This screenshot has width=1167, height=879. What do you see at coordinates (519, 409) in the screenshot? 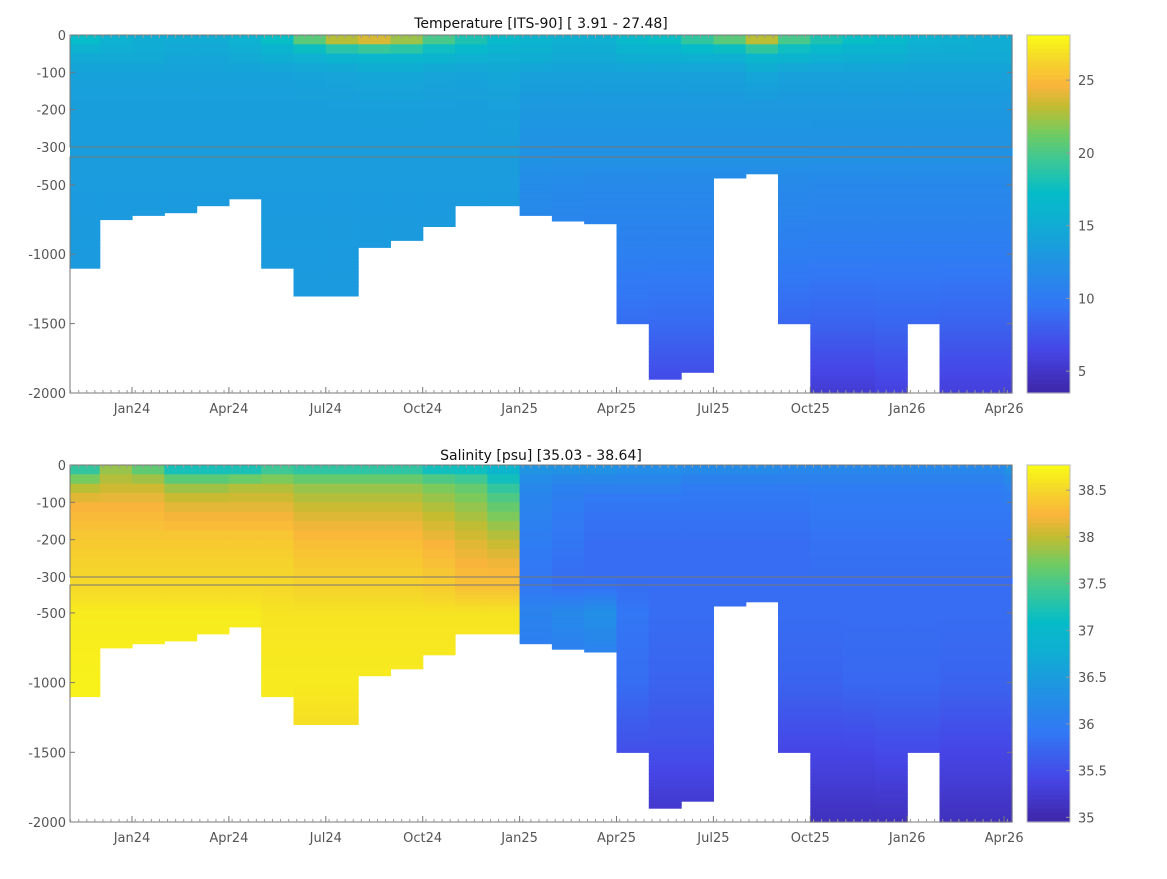
I see `x-tick-label: Jan25` at bounding box center [519, 409].